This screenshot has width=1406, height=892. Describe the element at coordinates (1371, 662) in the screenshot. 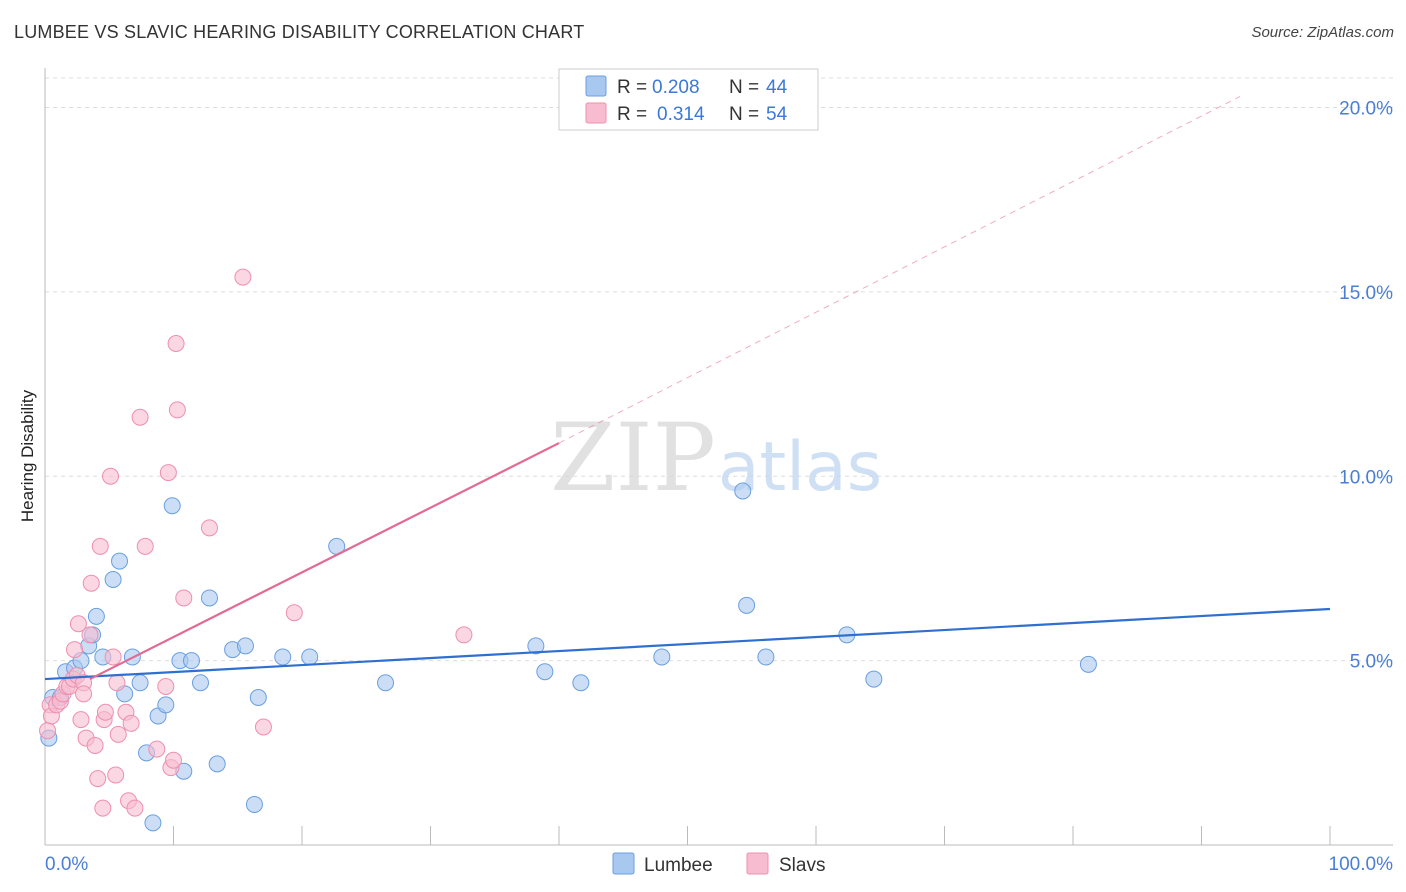

I see `y-tick-label: 5.0%` at that location.